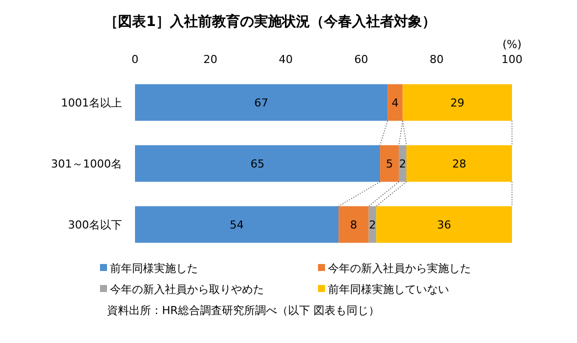  I want to click on x-tick-label: 100, so click(512, 59).